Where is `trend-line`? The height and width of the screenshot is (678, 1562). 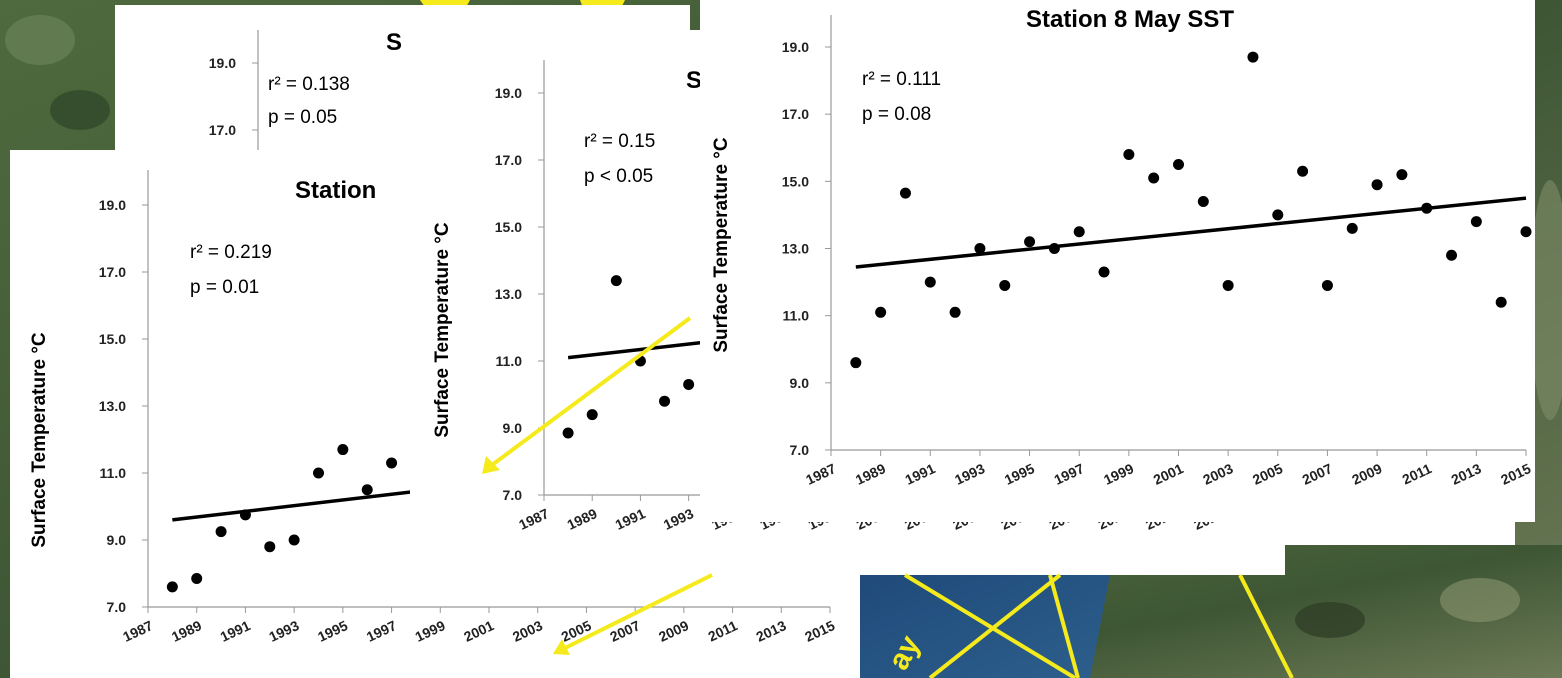 trend-line is located at coordinates (1191, 232).